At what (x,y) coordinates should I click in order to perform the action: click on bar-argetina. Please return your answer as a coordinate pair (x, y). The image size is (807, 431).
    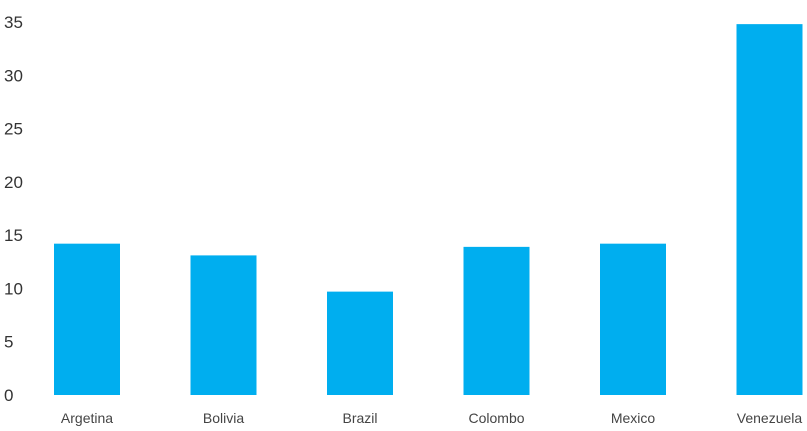
    Looking at the image, I should click on (87, 319).